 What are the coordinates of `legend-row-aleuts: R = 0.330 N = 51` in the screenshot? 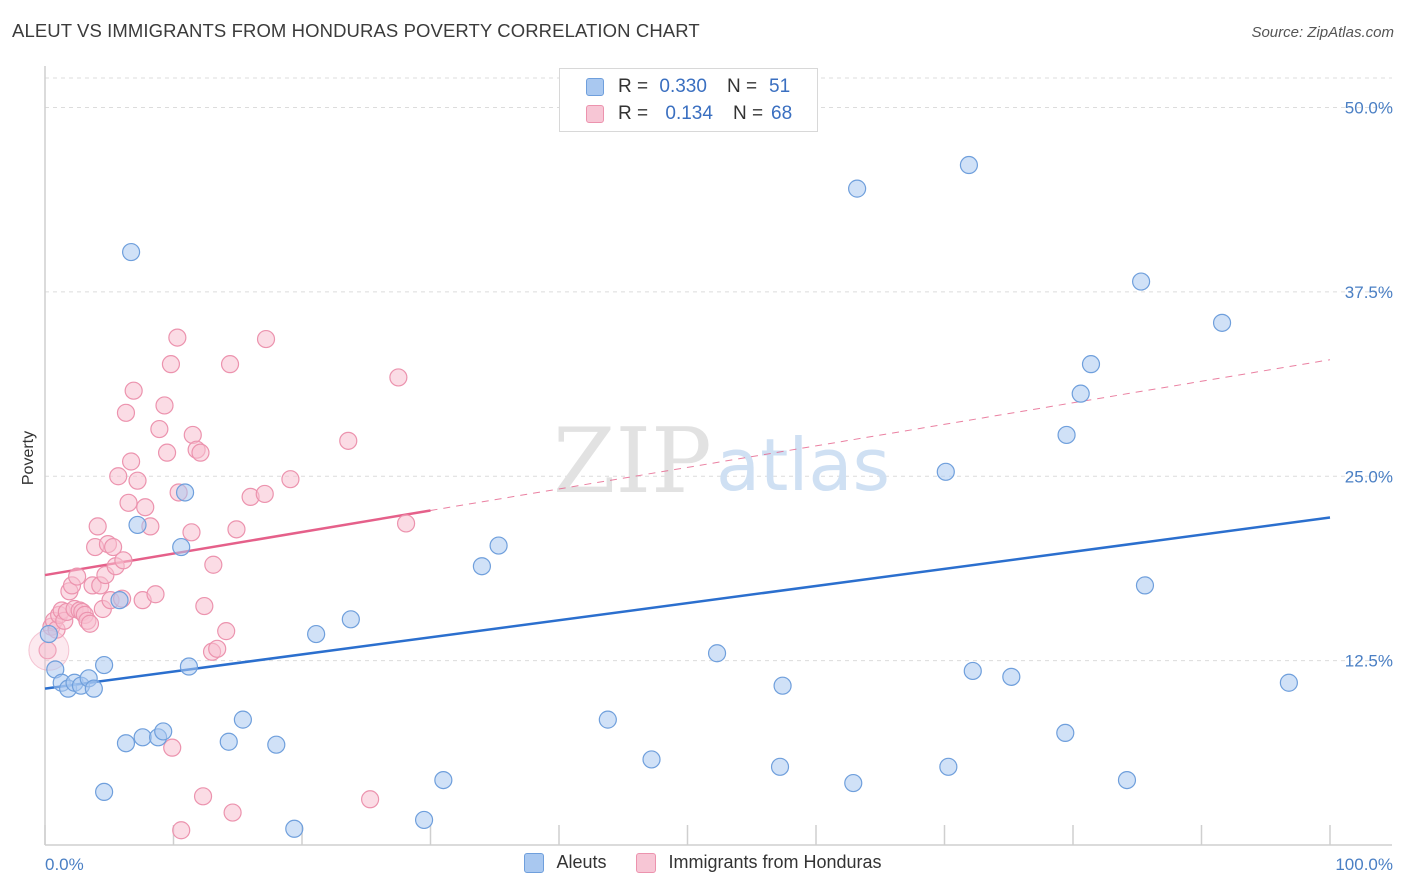 It's located at (688, 87).